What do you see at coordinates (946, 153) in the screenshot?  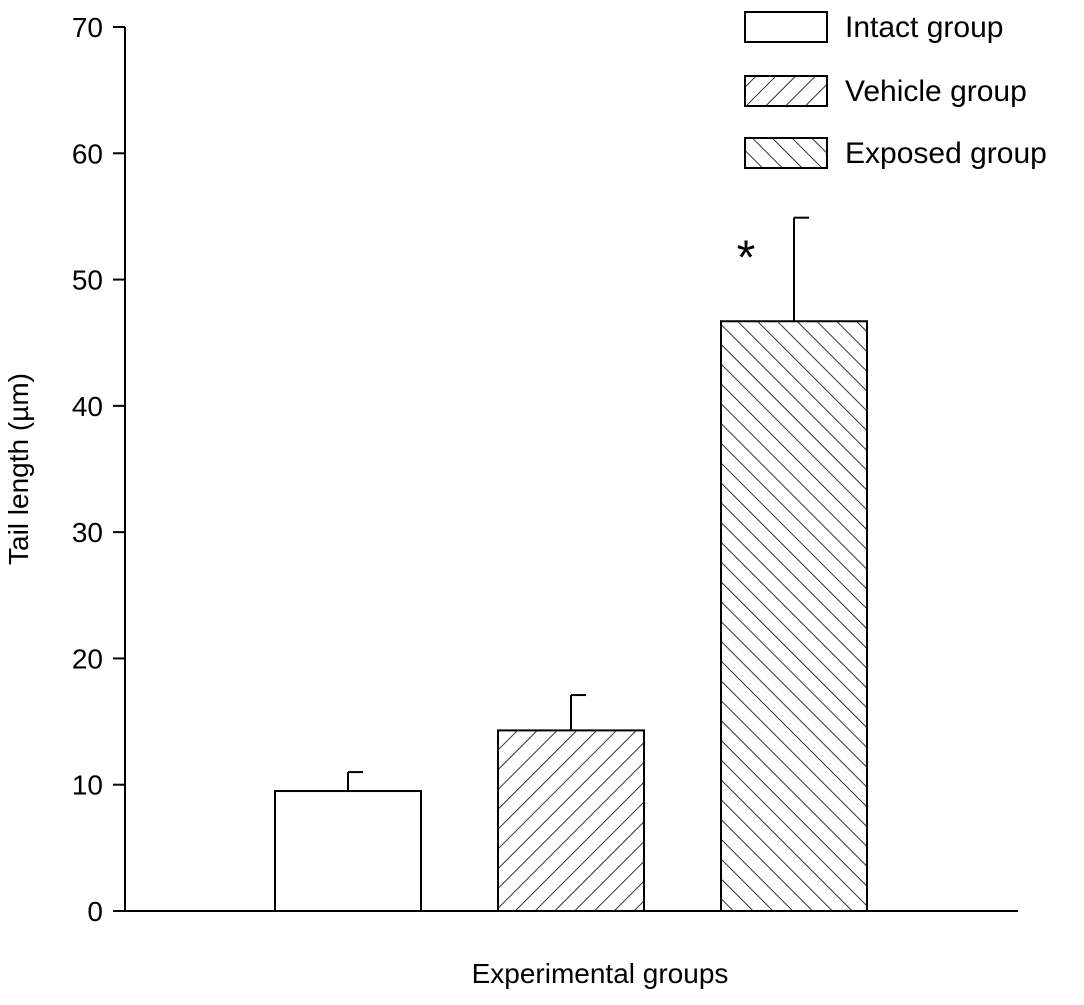 I see `legend-label: Exposed group` at bounding box center [946, 153].